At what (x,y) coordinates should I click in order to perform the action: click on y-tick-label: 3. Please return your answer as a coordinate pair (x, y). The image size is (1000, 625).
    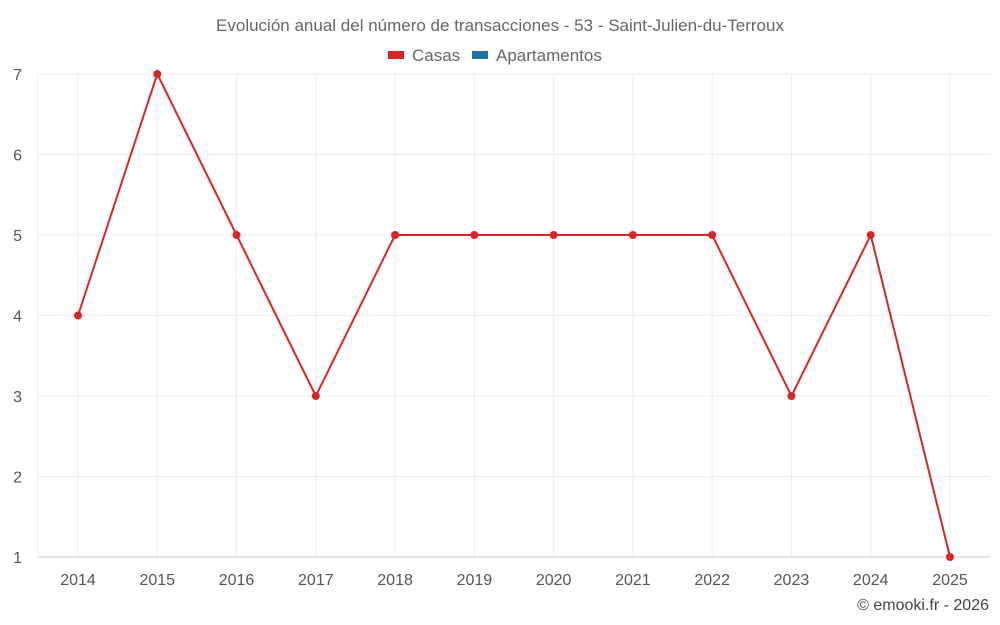
    Looking at the image, I should click on (17, 397).